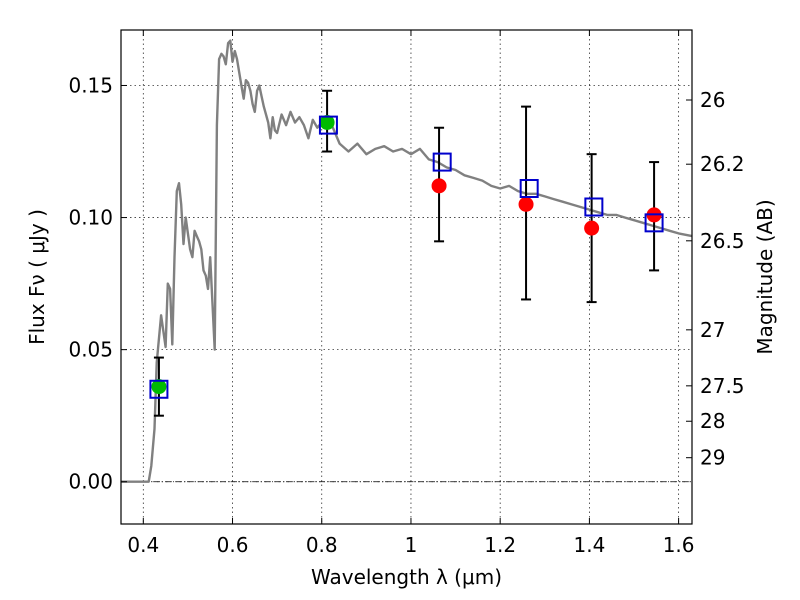 The width and height of the screenshot is (800, 600). I want to click on y-tick-label: 0.00, so click(90, 482).